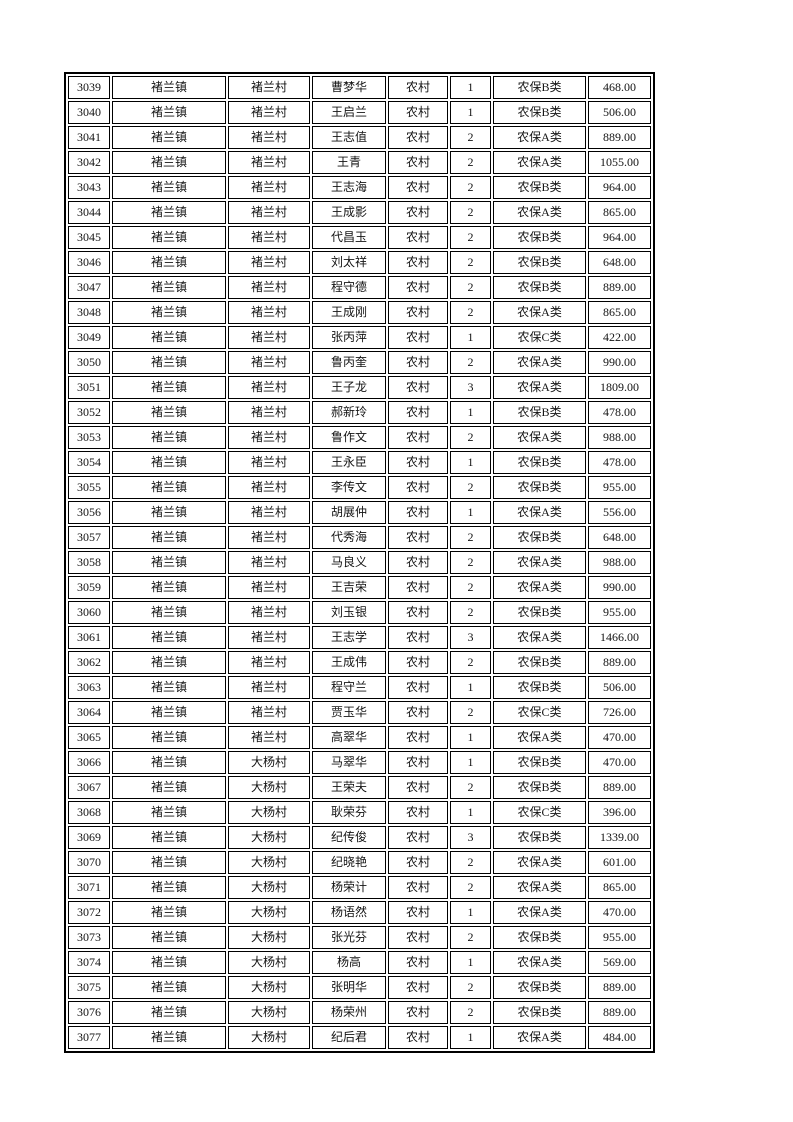  What do you see at coordinates (349, 437) in the screenshot?
I see `name-cell: 鲁作文` at bounding box center [349, 437].